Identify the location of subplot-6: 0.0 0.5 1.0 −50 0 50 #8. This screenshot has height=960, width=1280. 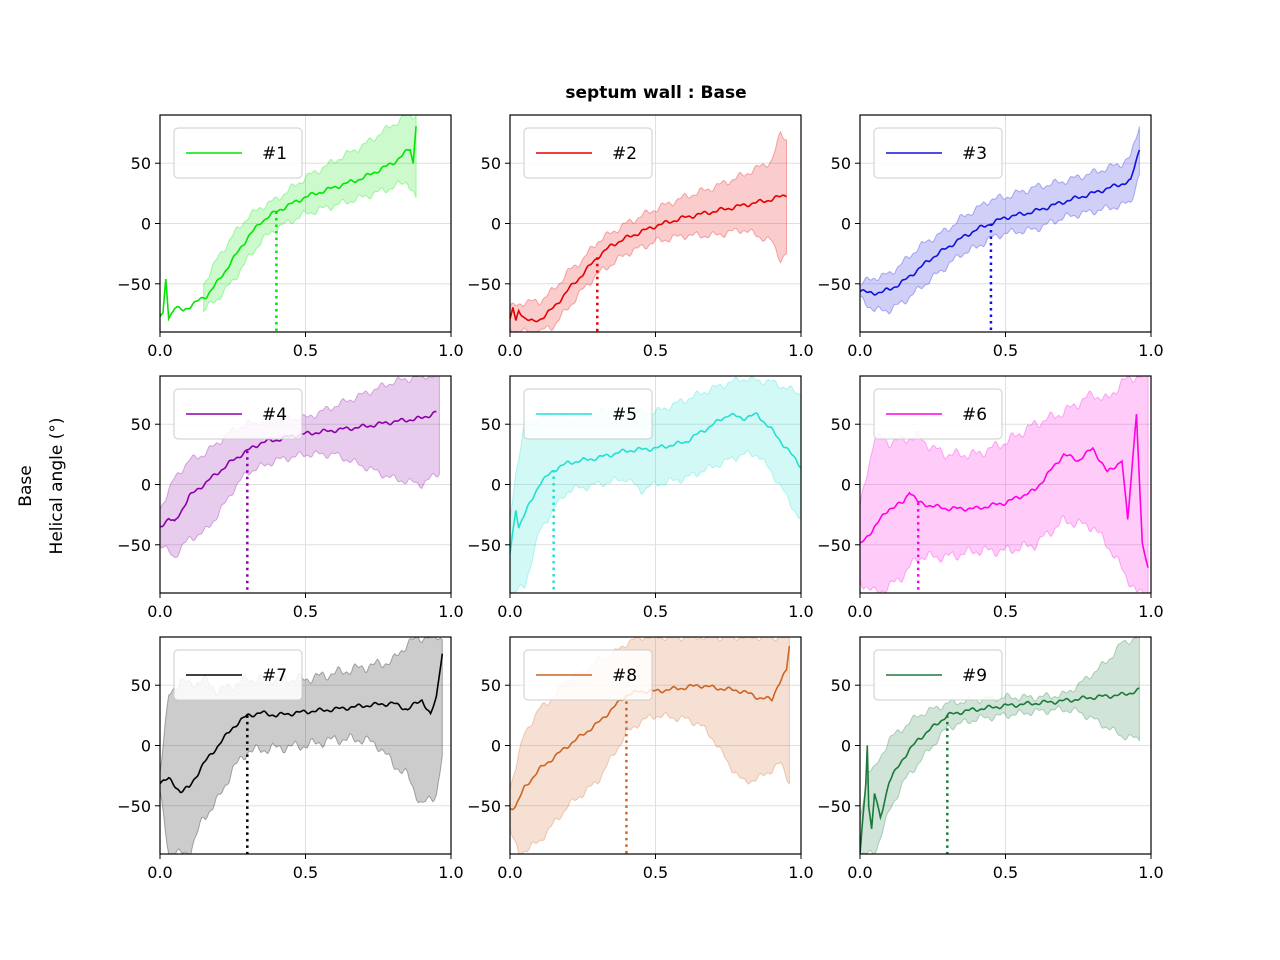
(640, 759).